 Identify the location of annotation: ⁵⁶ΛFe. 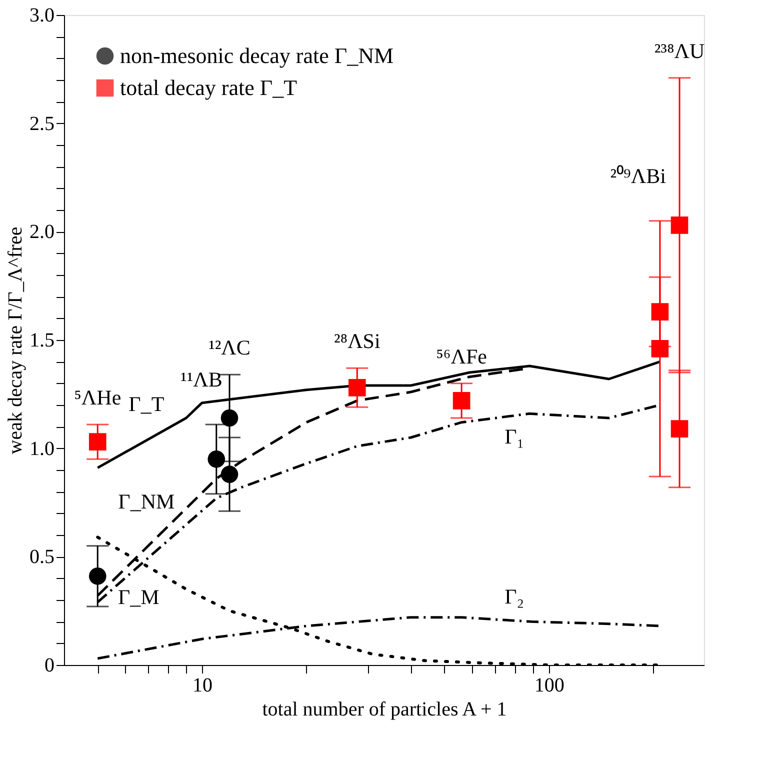
(461, 356).